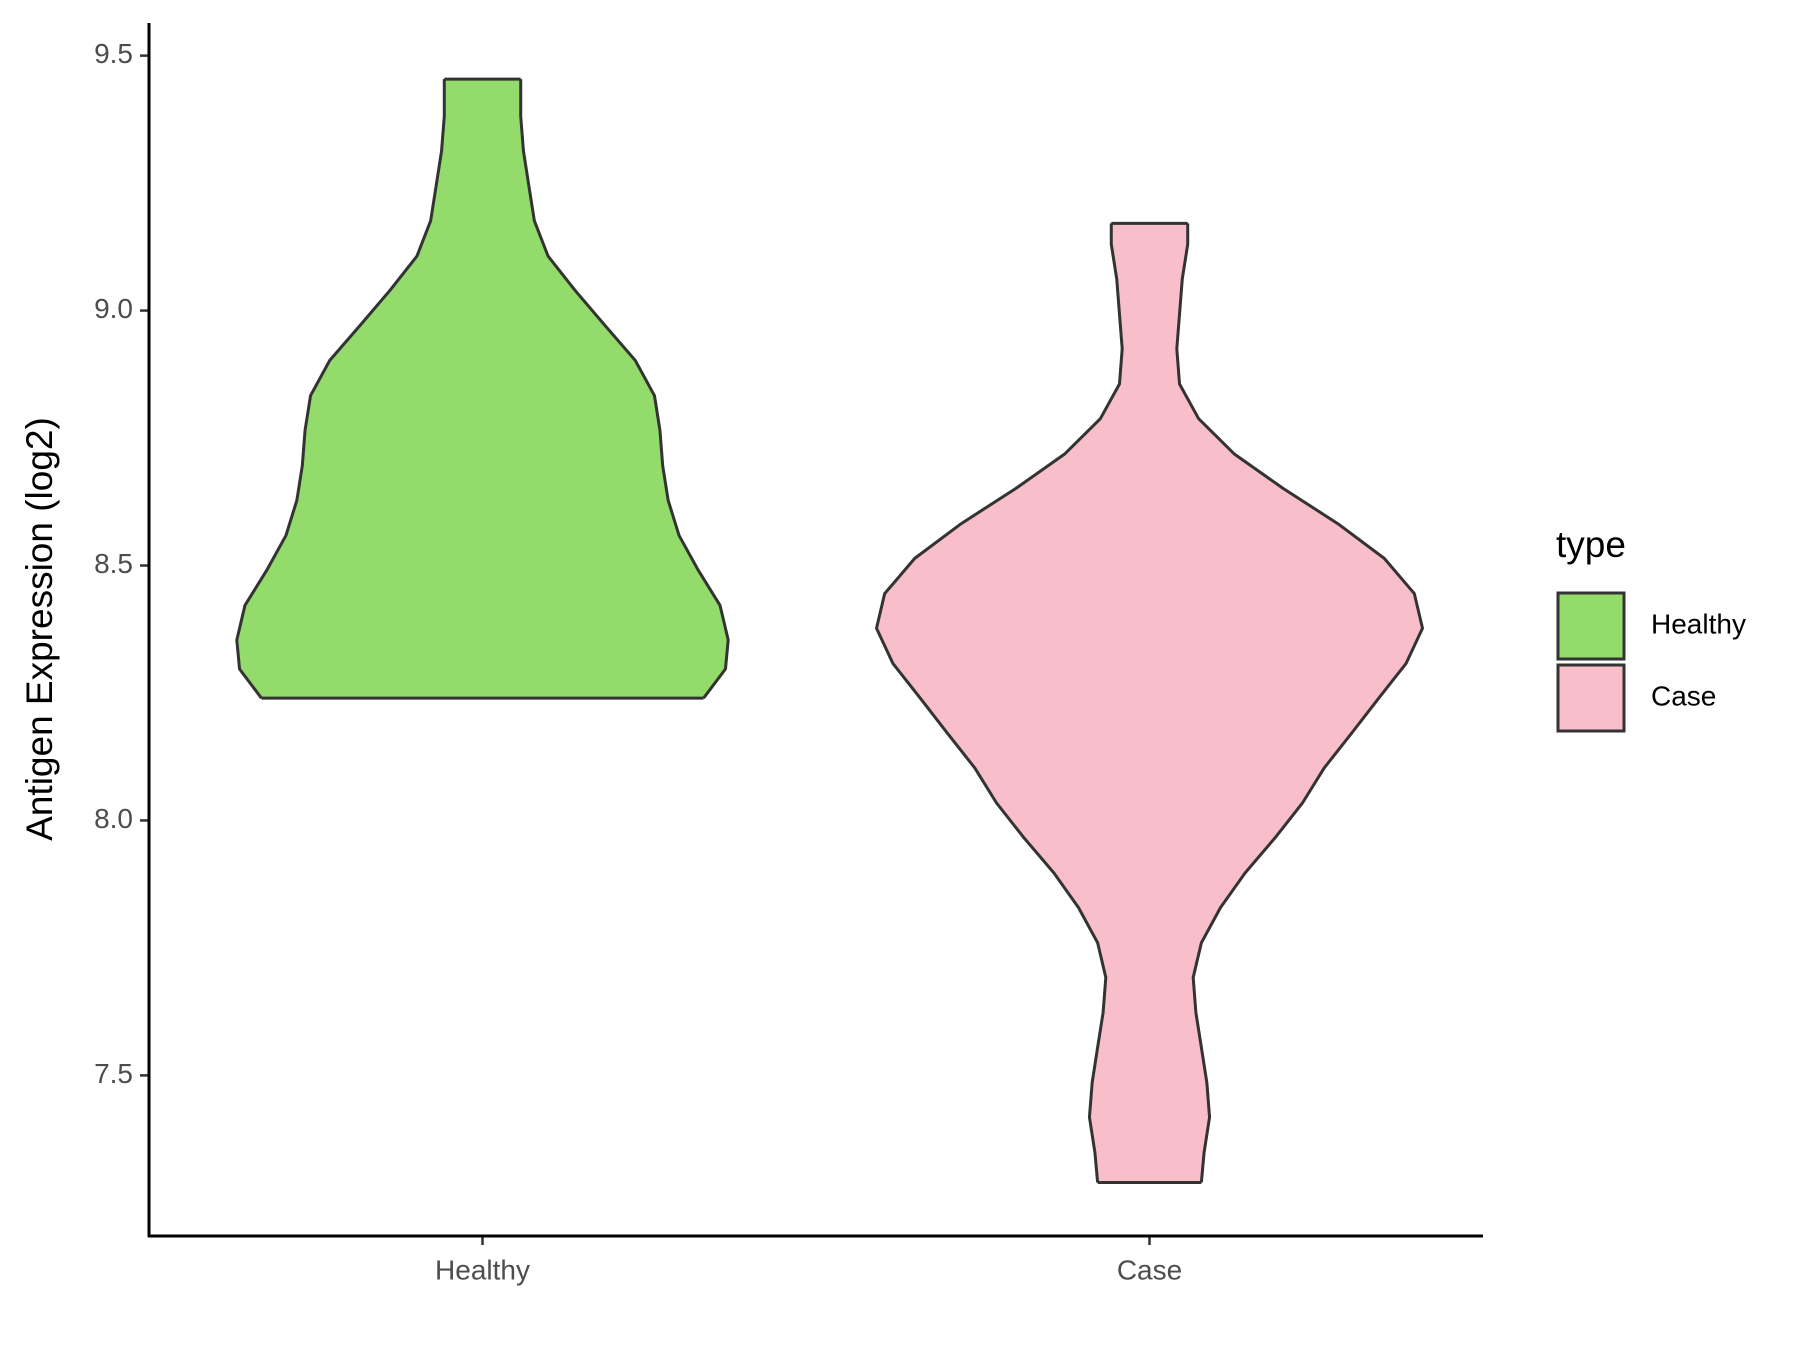 This screenshot has width=1800, height=1350. Describe the element at coordinates (39, 629) in the screenshot. I see `y-axis-title: Antigen Expression (log2)` at that location.